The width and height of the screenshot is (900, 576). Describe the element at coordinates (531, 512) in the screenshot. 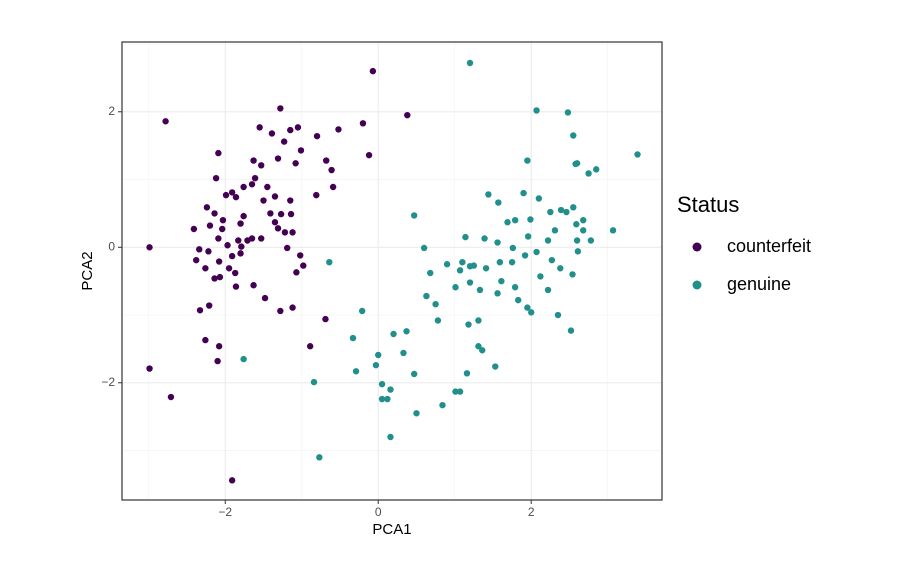

I see `x-tick-label: 2` at that location.